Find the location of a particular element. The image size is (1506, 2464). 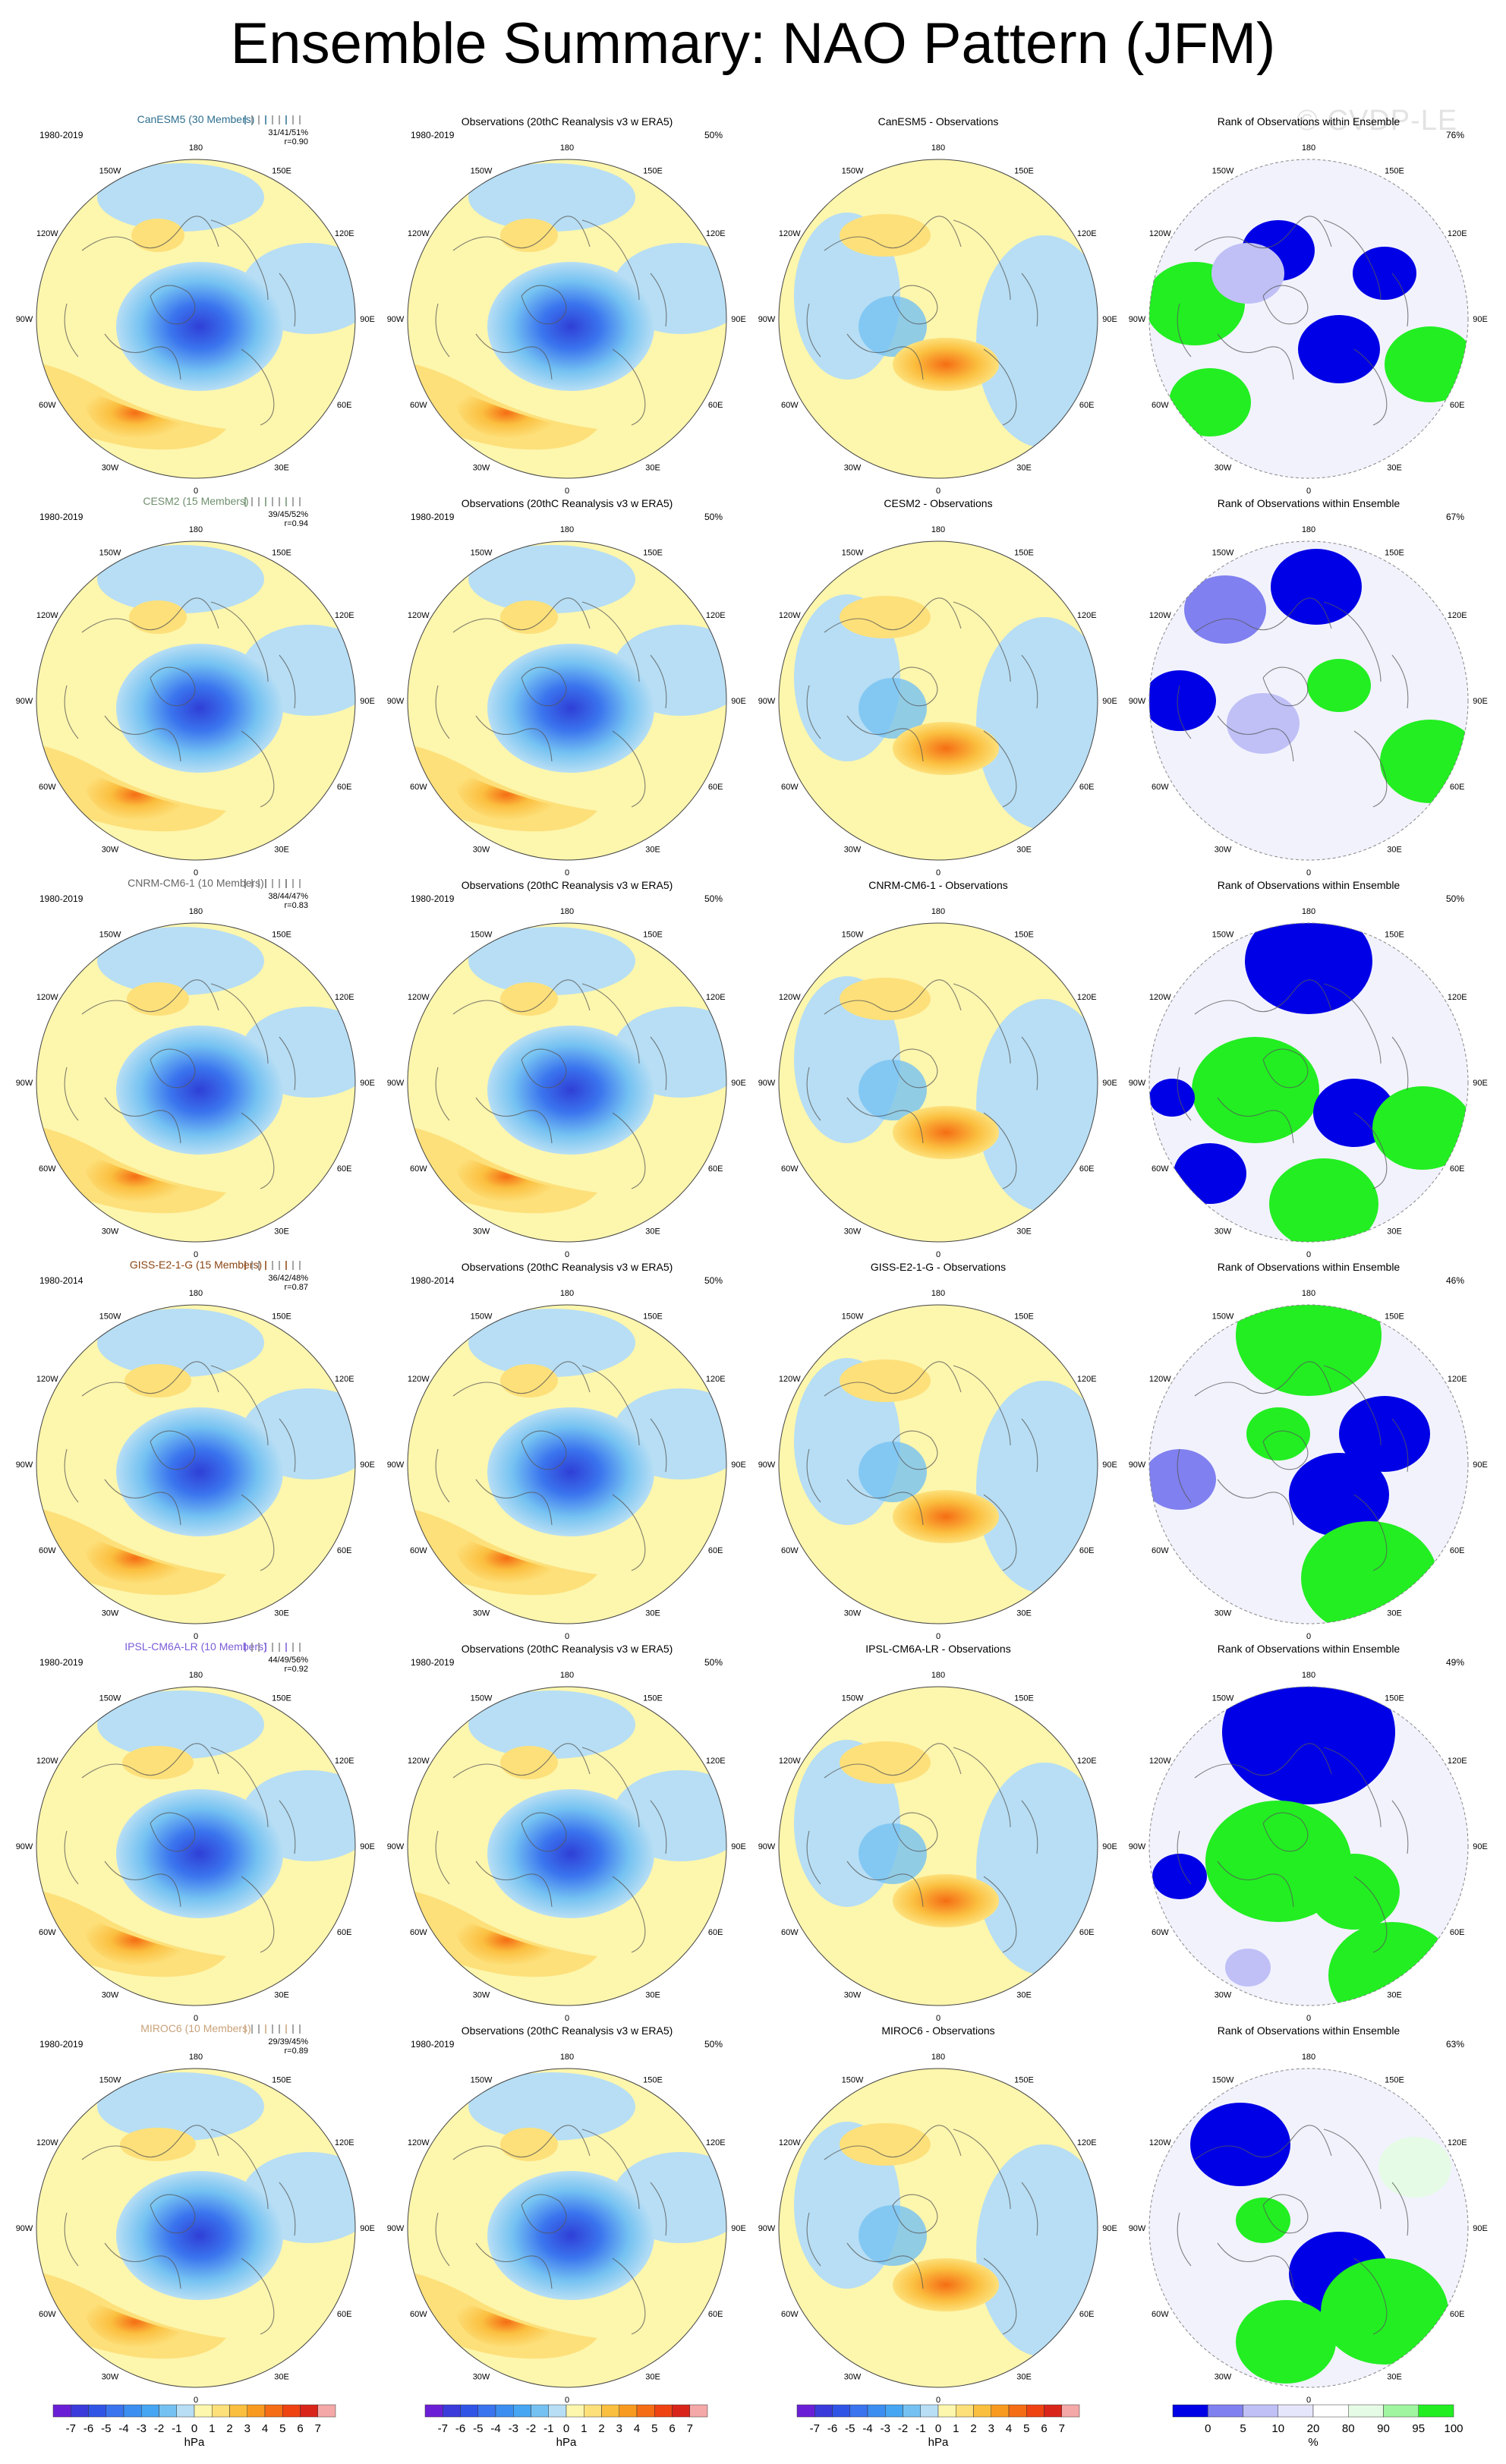

model-stats: 44/49/56% is located at coordinates (288, 1660).